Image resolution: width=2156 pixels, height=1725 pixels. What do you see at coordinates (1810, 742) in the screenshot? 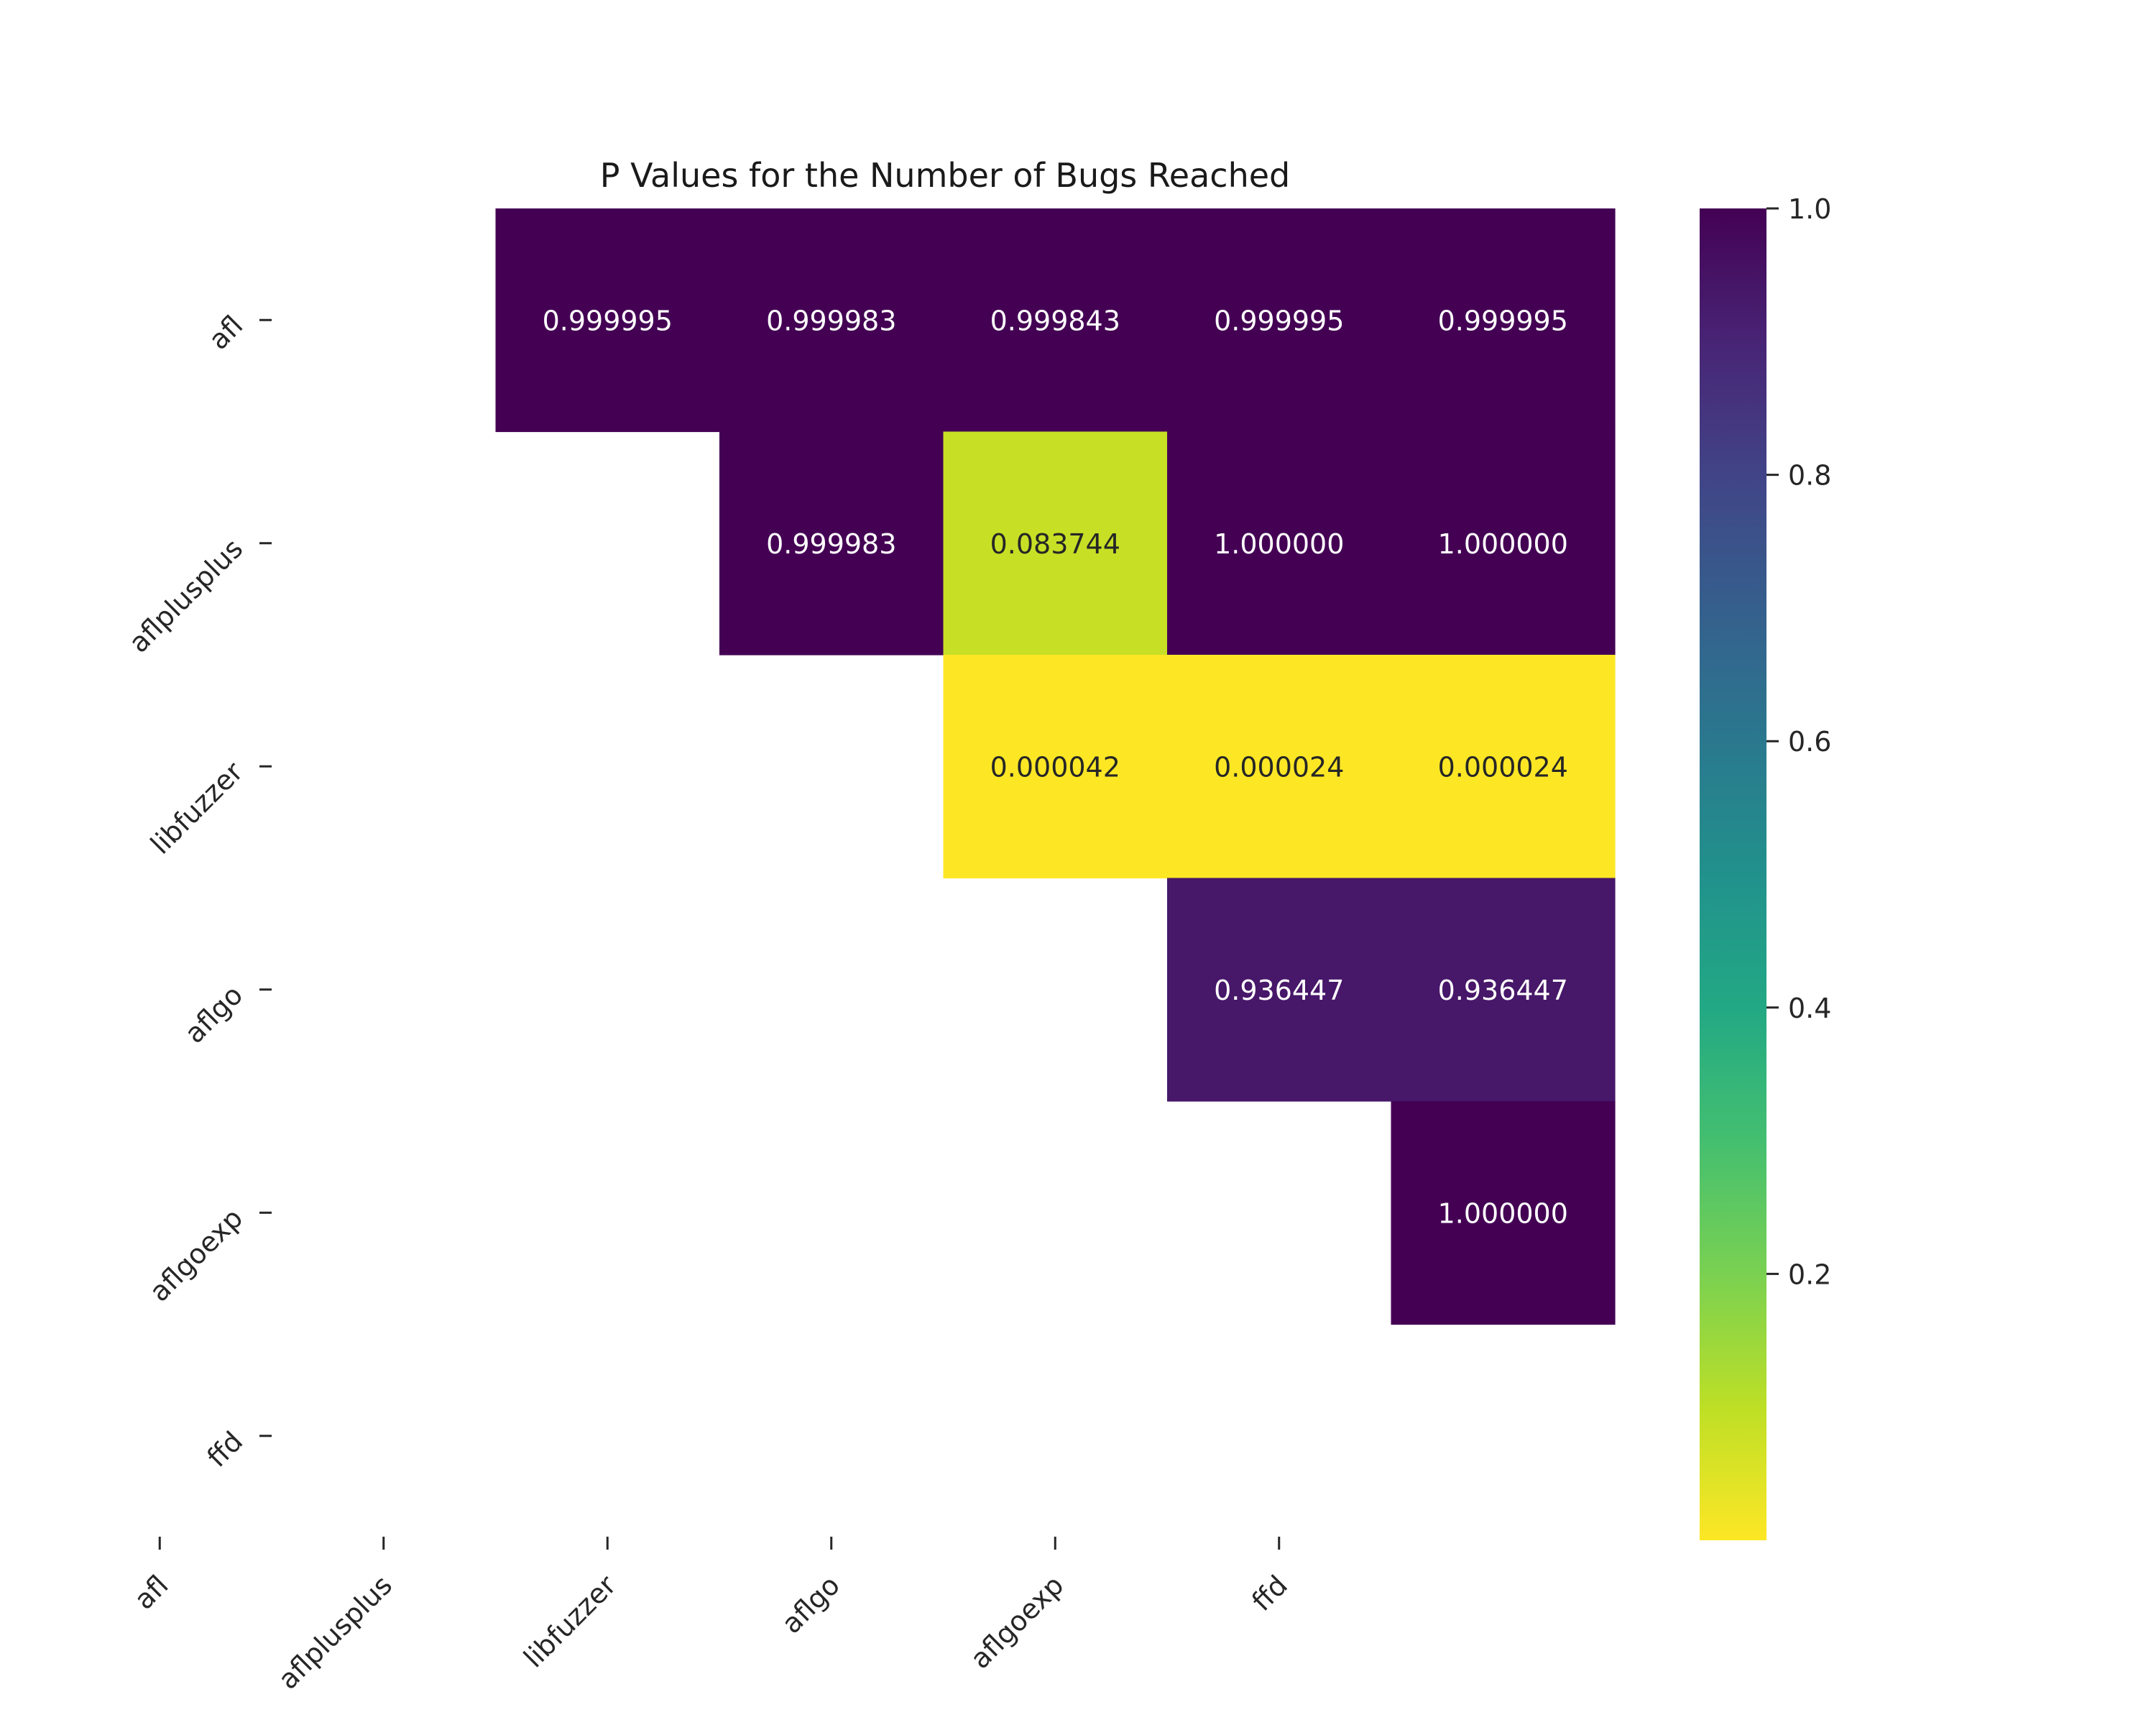
I see `colorbar-tick-label: 0.6` at bounding box center [1810, 742].